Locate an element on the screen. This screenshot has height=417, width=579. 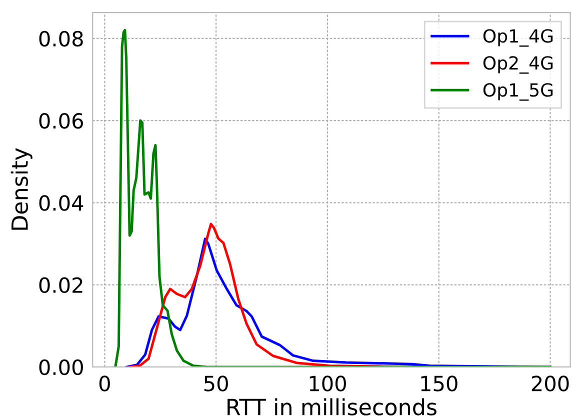
x-tick-label: 100 is located at coordinates (328, 384).